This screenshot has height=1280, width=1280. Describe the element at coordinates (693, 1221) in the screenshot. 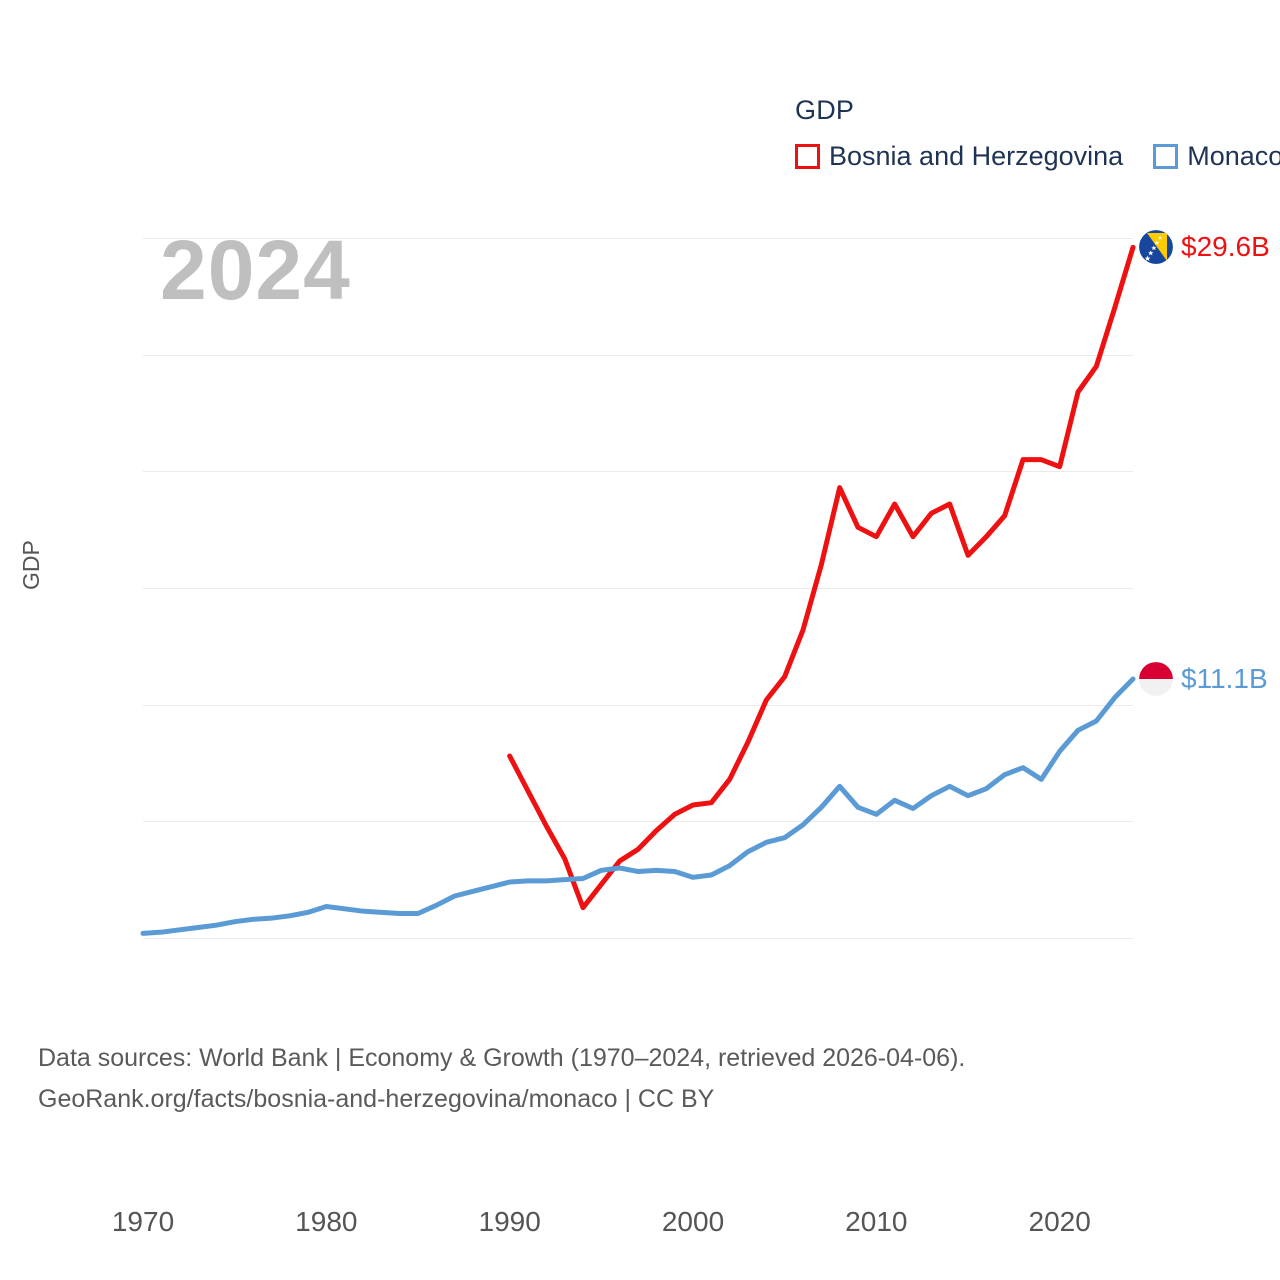

I see `x-axis-tick-label: 2000` at that location.